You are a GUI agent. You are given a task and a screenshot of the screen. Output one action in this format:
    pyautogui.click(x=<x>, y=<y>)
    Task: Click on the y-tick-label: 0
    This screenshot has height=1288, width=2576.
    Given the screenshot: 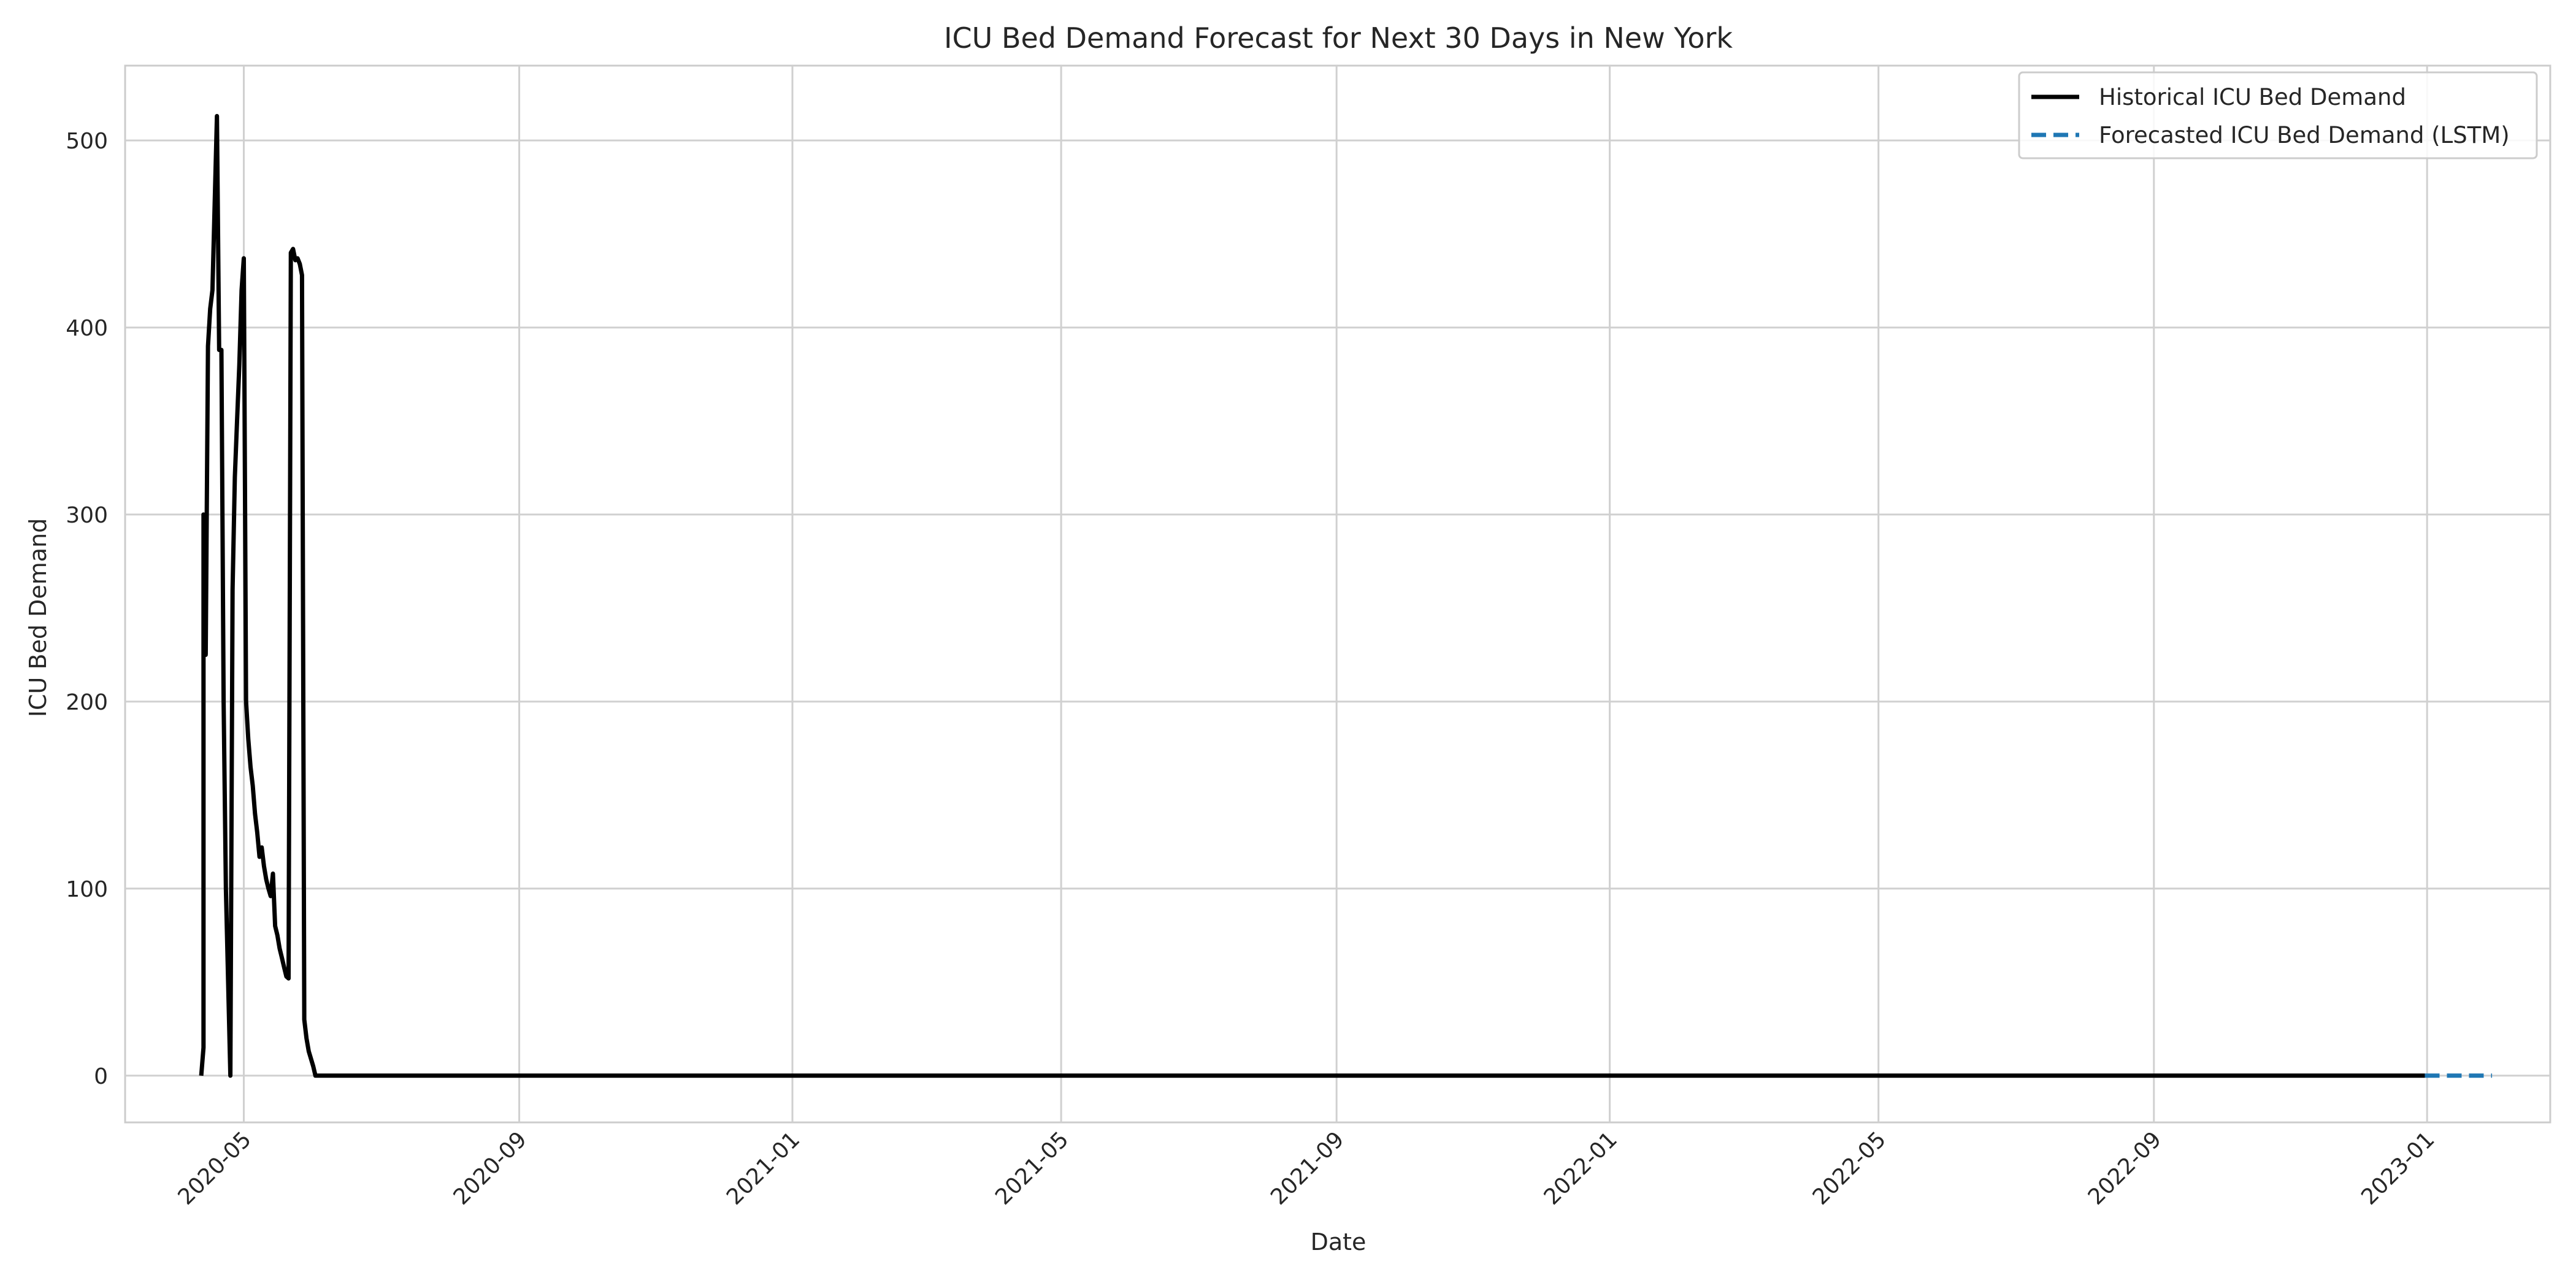 What is the action you would take?
    pyautogui.click(x=101, y=1076)
    